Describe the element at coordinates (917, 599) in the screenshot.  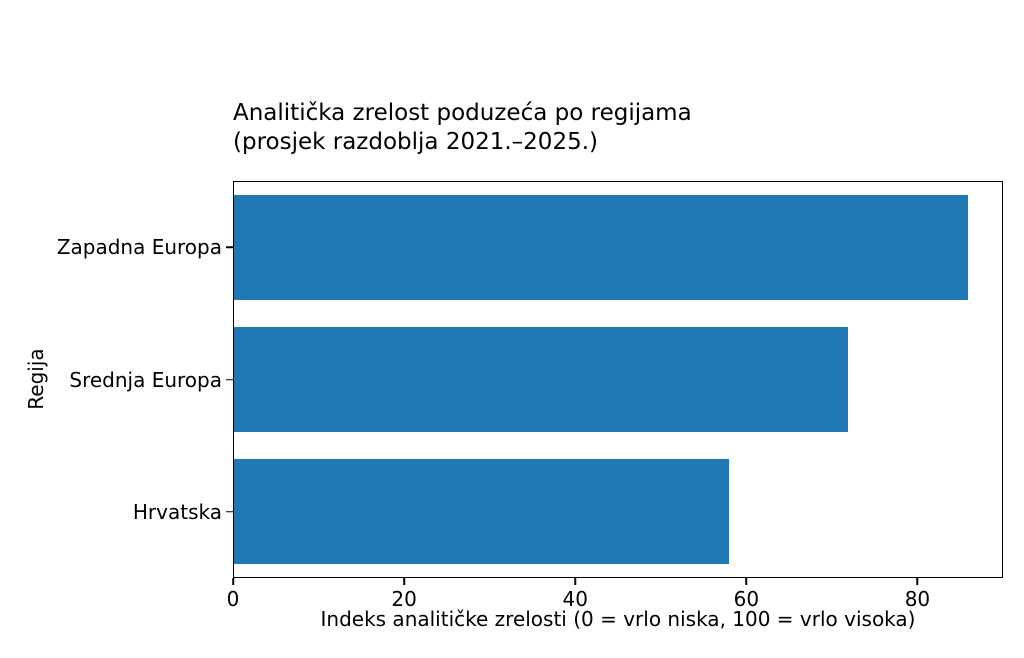
I see `x-tick-label: 80` at that location.